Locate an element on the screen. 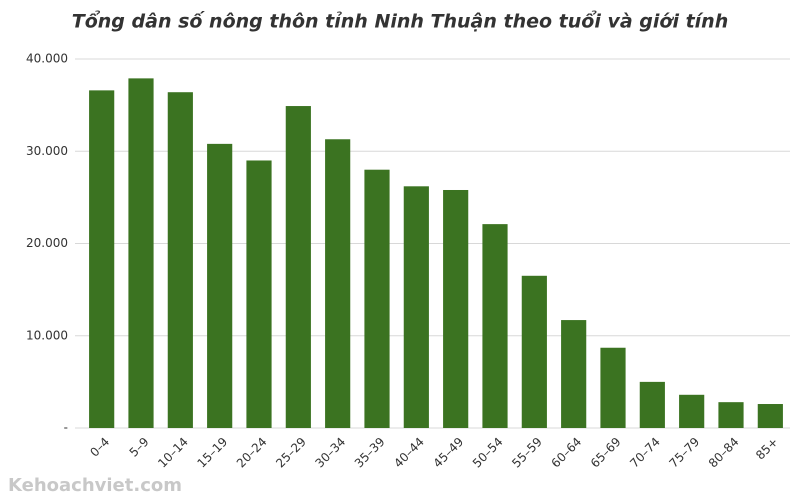 This screenshot has width=800, height=500. x-tick-label: 80–84 is located at coordinates (724, 453).